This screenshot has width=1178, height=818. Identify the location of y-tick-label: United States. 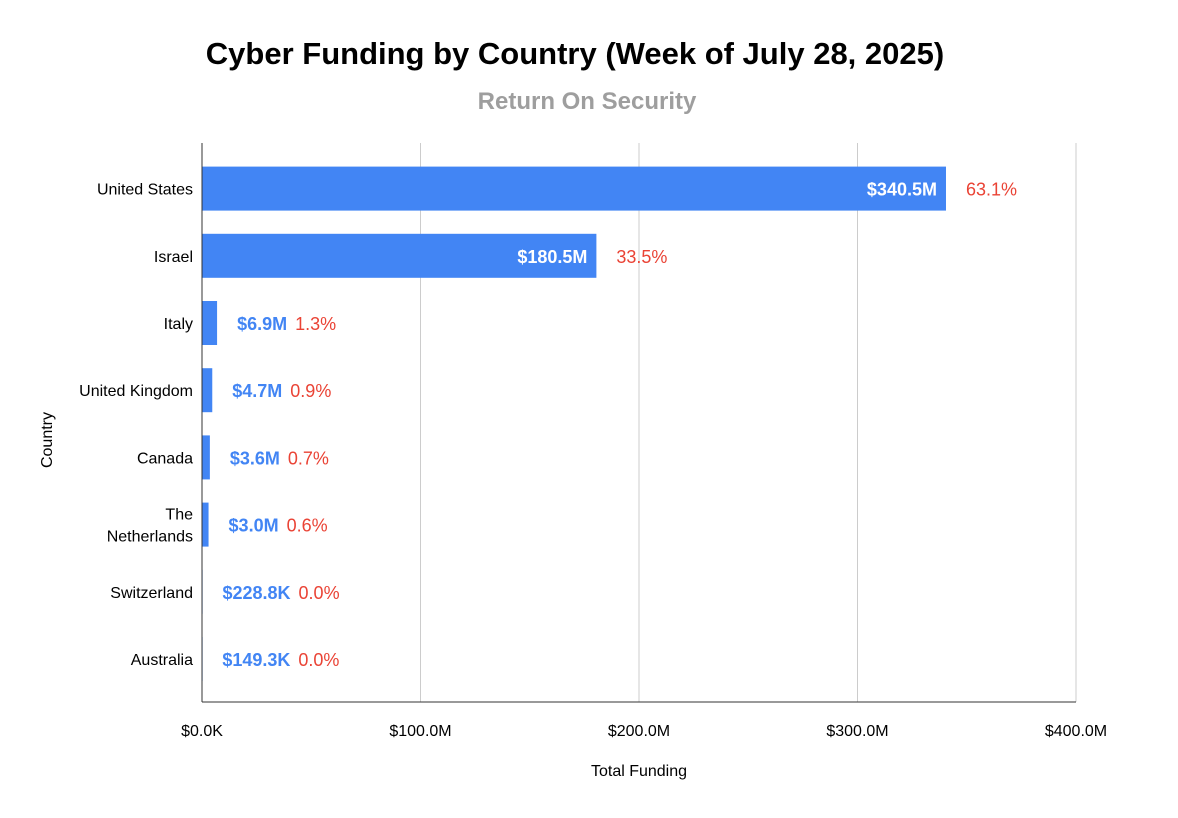
(145, 190).